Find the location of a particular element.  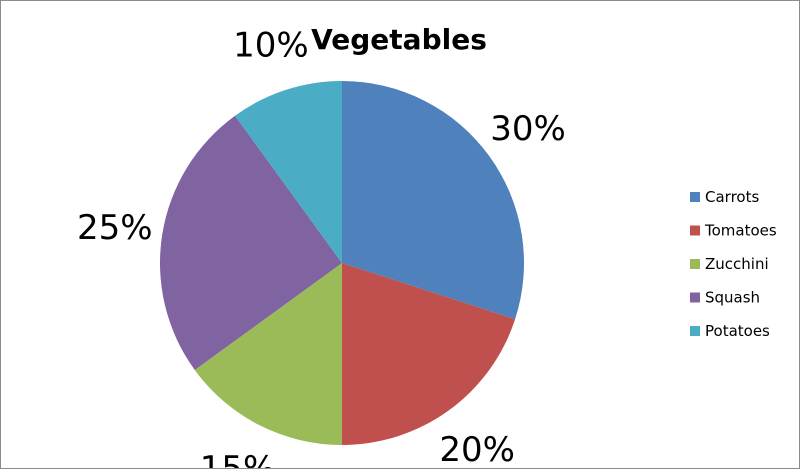

pie-slice-carrots is located at coordinates (433, 200).